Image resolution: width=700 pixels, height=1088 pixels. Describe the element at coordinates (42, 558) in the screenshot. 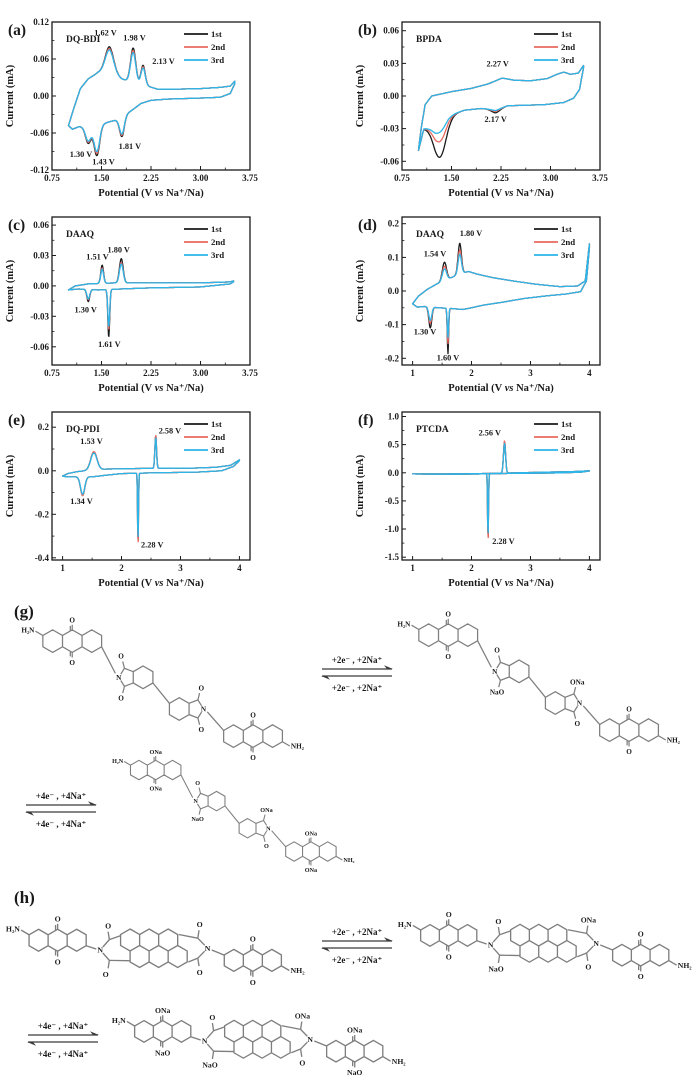

I see `y-tick-label: -0.4` at that location.